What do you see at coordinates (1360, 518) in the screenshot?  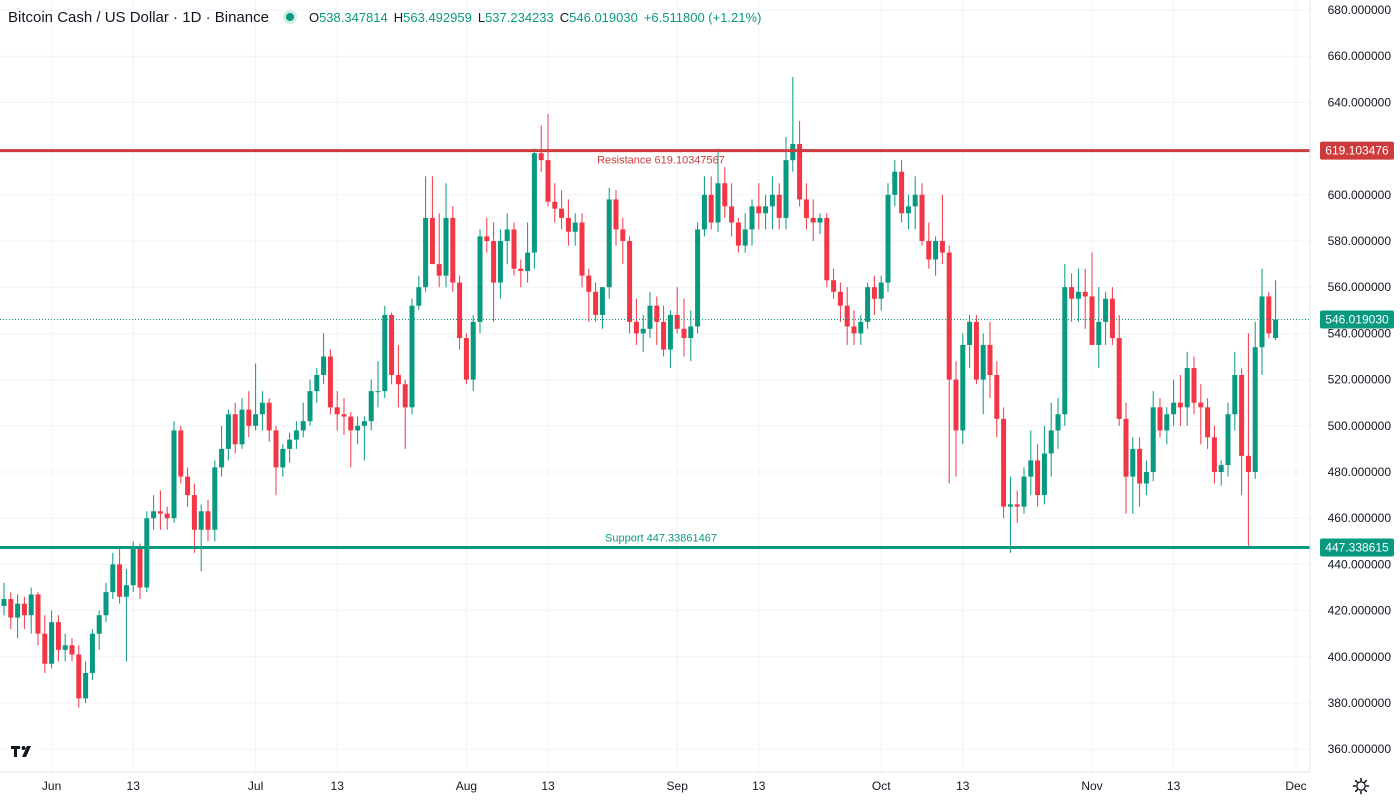 I see `price-tick-label: 460.000000` at bounding box center [1360, 518].